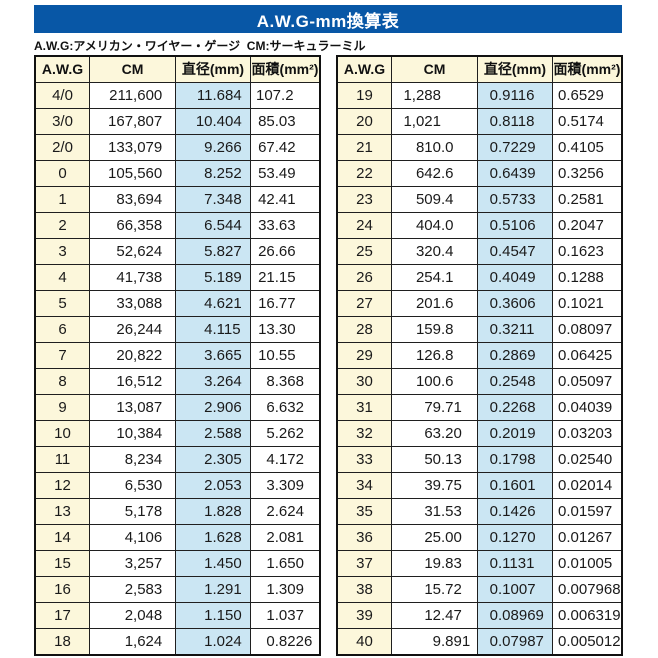 The width and height of the screenshot is (658, 658). I want to click on numeric-value: 1.024, so click(223, 641).